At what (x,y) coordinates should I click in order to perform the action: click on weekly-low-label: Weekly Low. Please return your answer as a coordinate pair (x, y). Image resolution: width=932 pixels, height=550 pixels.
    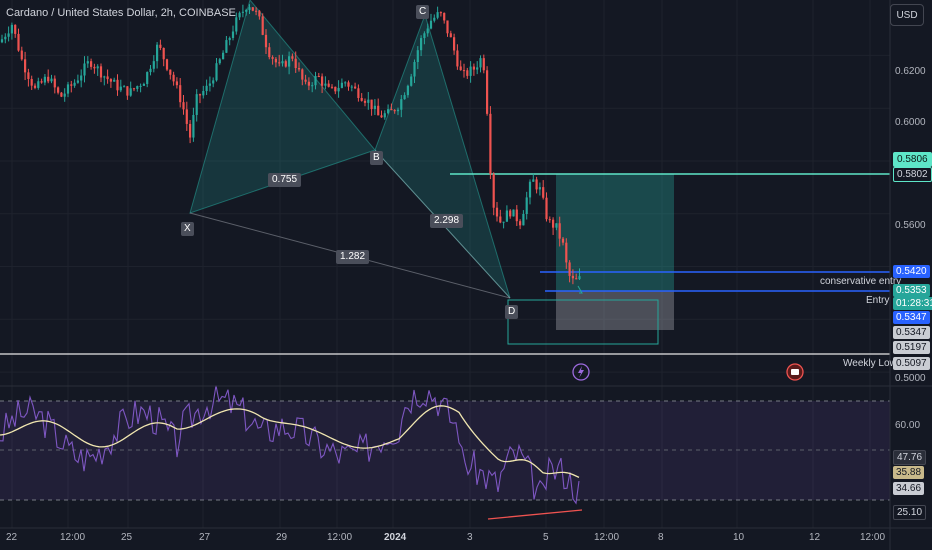
    Looking at the image, I should click on (870, 363).